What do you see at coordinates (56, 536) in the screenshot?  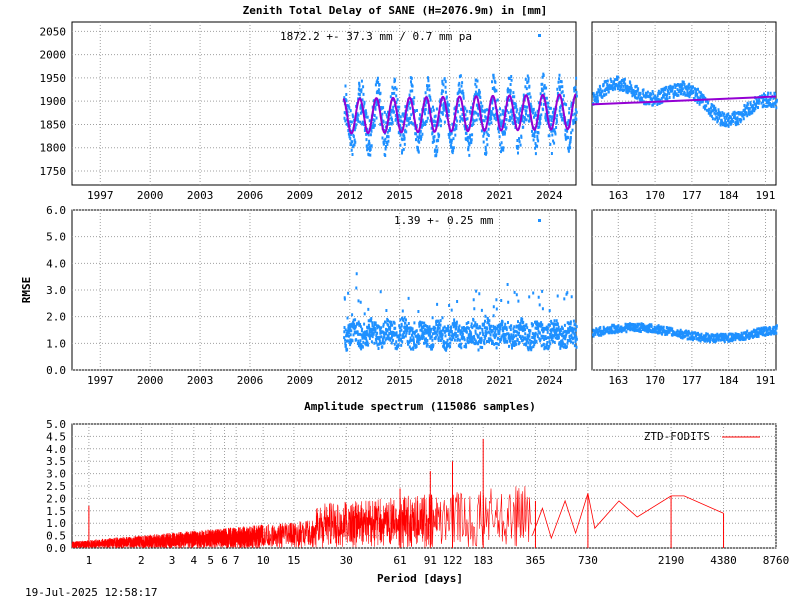 I see `spectrum-ytick-label: 0.5` at bounding box center [56, 536].